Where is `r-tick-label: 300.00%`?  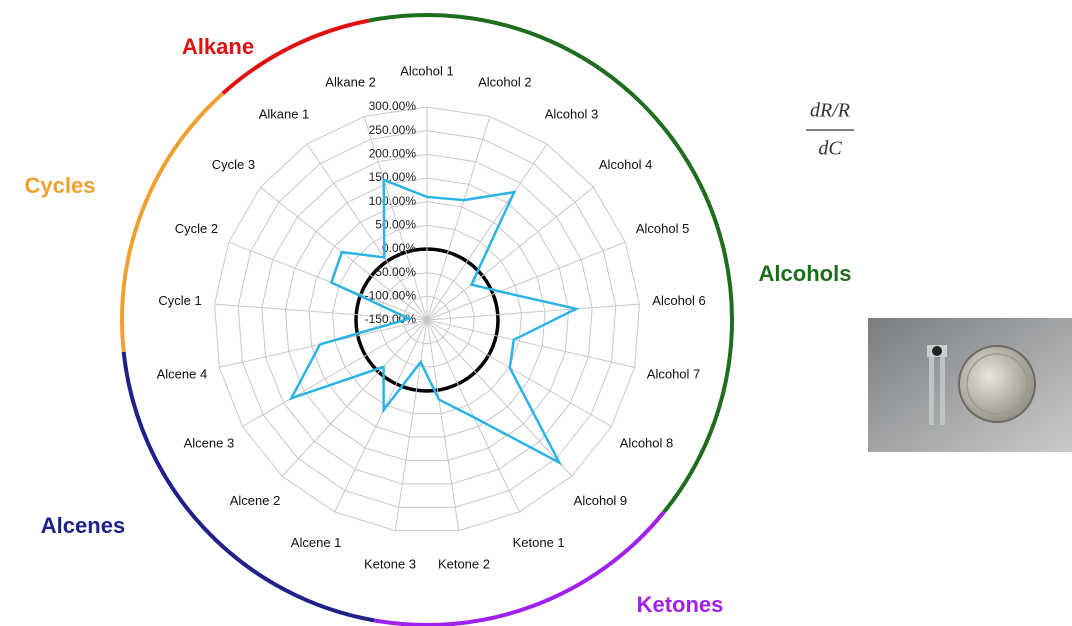 r-tick-label: 300.00% is located at coordinates (393, 106).